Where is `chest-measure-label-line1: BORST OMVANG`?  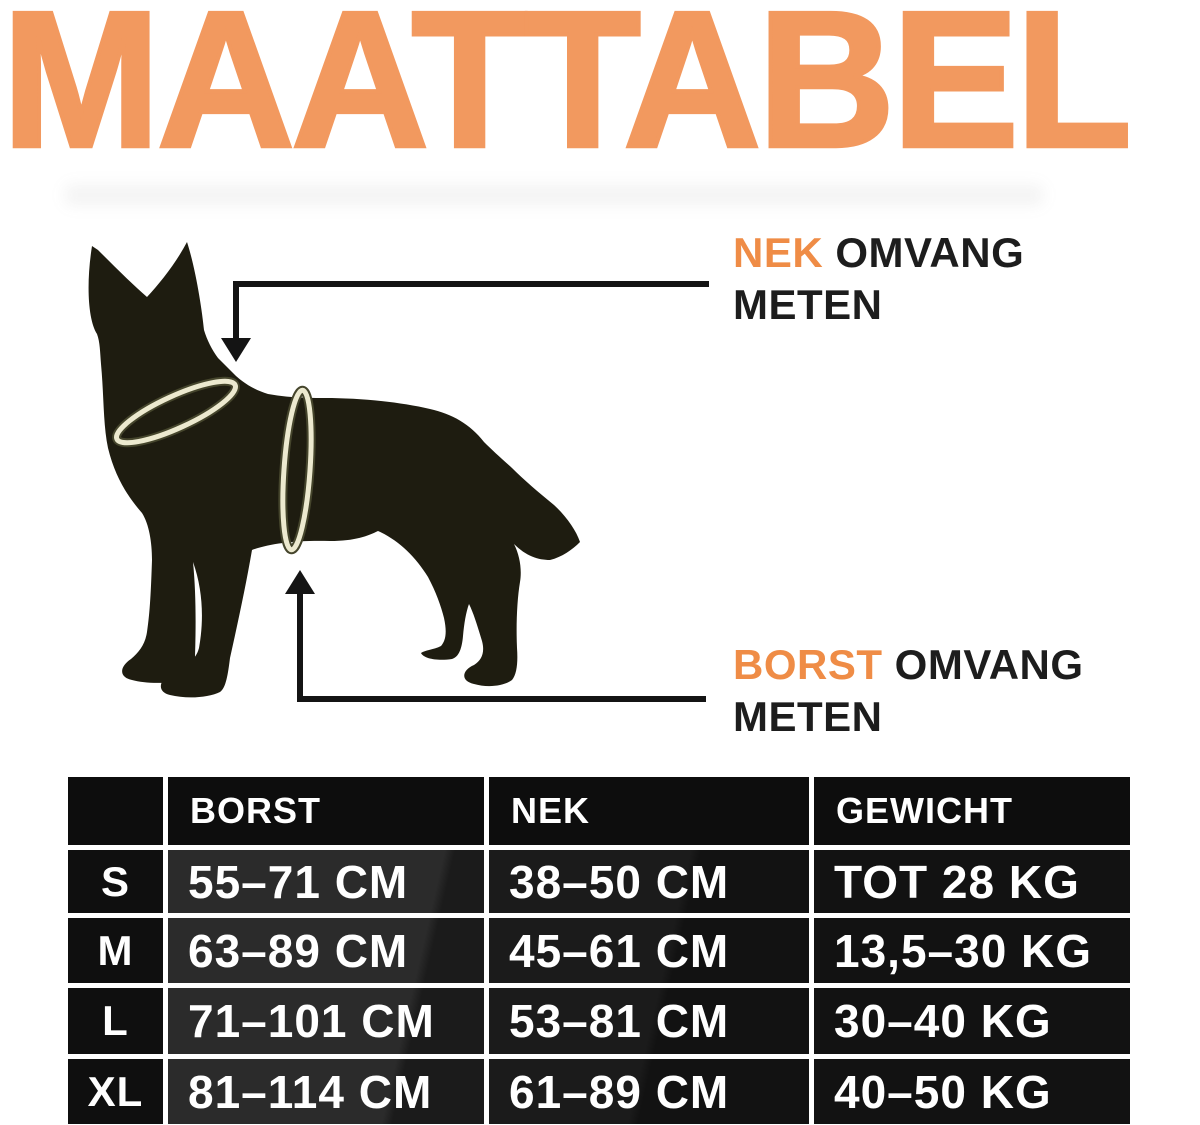
chest-measure-label-line1: BORST OMVANG is located at coordinates (908, 665).